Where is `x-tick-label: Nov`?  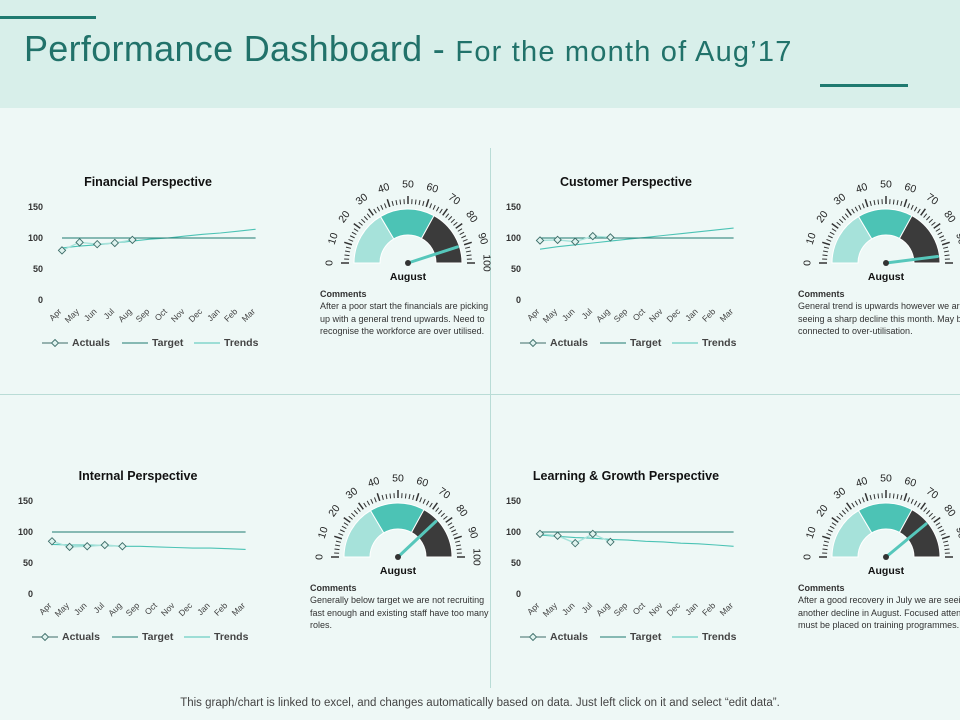 x-tick-label: Nov is located at coordinates (656, 315).